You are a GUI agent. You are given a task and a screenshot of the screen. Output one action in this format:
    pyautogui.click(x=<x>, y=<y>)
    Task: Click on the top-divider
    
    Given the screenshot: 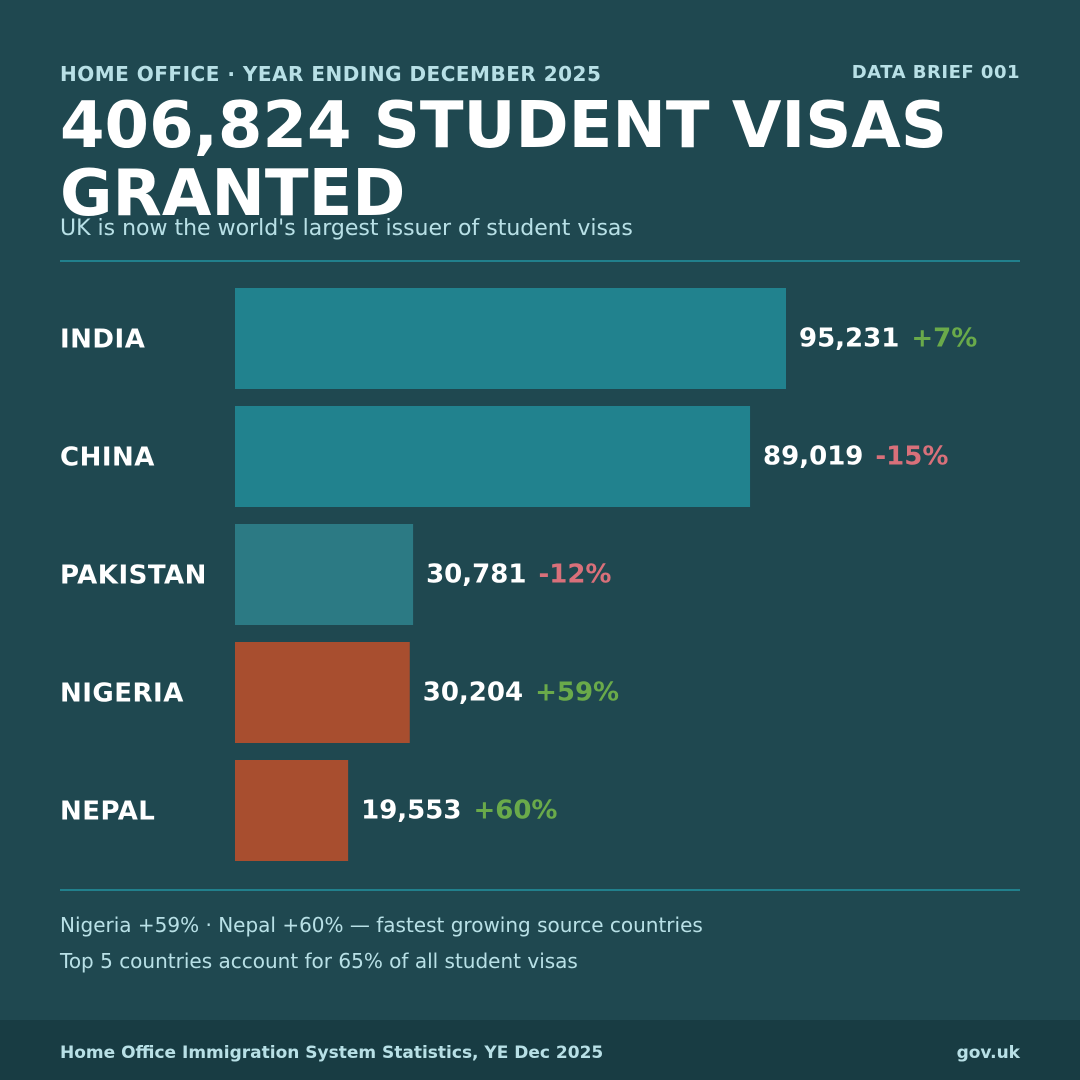 What is the action you would take?
    pyautogui.click(x=540, y=261)
    